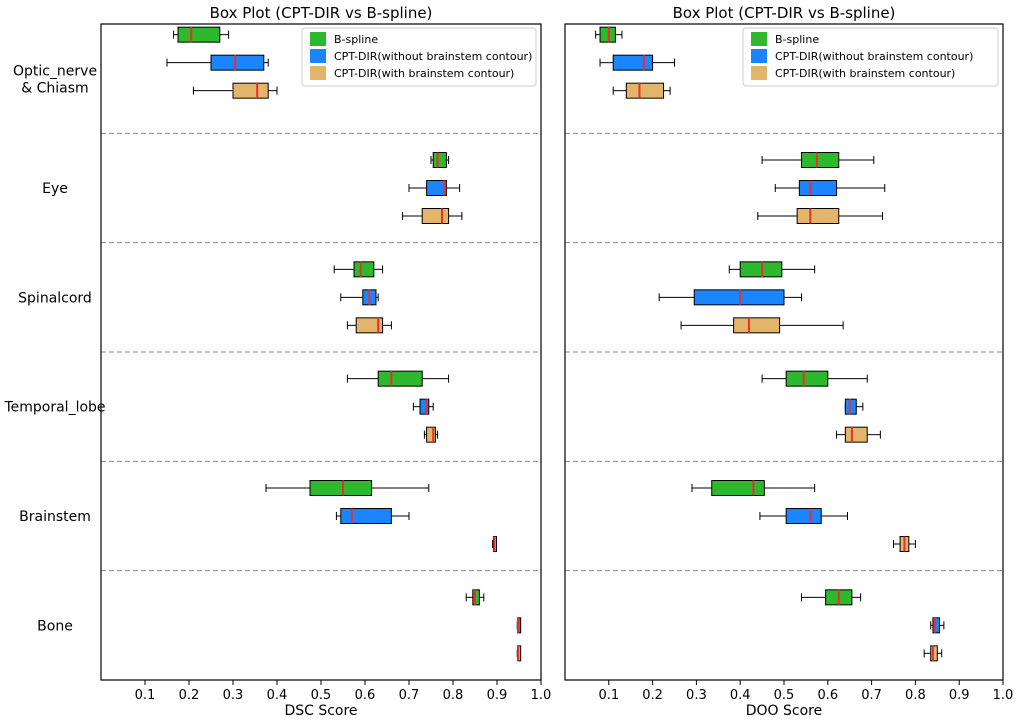 The image size is (1025, 722). What do you see at coordinates (476, 597) in the screenshot?
I see `box-5-0-box` at bounding box center [476, 597].